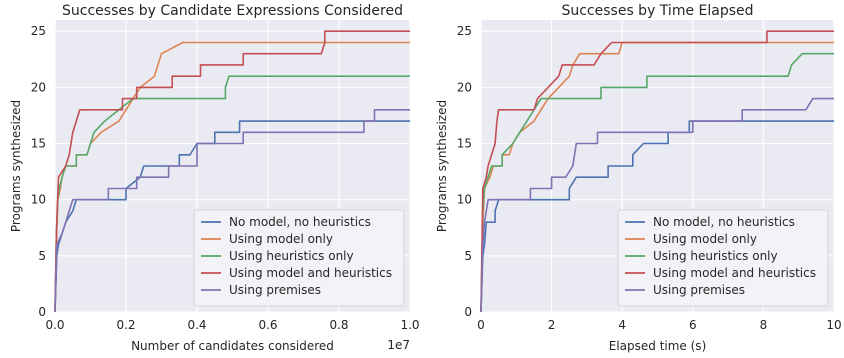 The width and height of the screenshot is (844, 358). I want to click on x-tick-label: 0.2, so click(125, 325).